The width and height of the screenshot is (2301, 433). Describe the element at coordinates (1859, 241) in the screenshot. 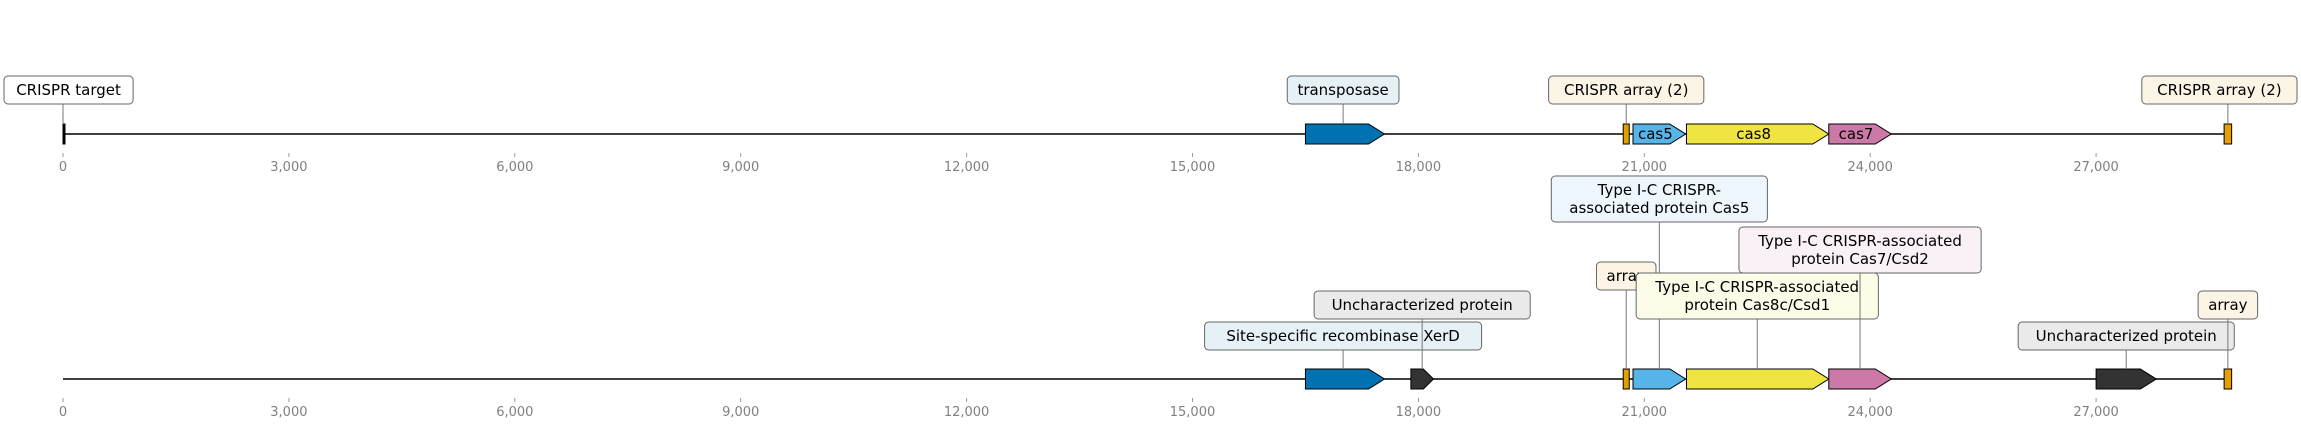

I see `callout-label-cas7: Type I-C CRISPR-associated` at that location.